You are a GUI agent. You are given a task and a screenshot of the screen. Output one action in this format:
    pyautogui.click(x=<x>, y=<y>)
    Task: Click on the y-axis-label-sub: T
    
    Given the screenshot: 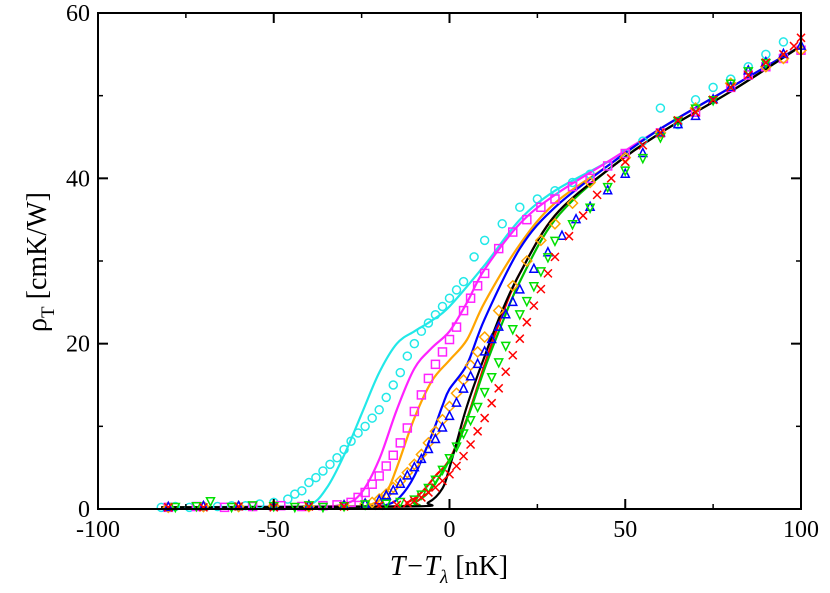 What is the action you would take?
    pyautogui.click(x=48, y=312)
    